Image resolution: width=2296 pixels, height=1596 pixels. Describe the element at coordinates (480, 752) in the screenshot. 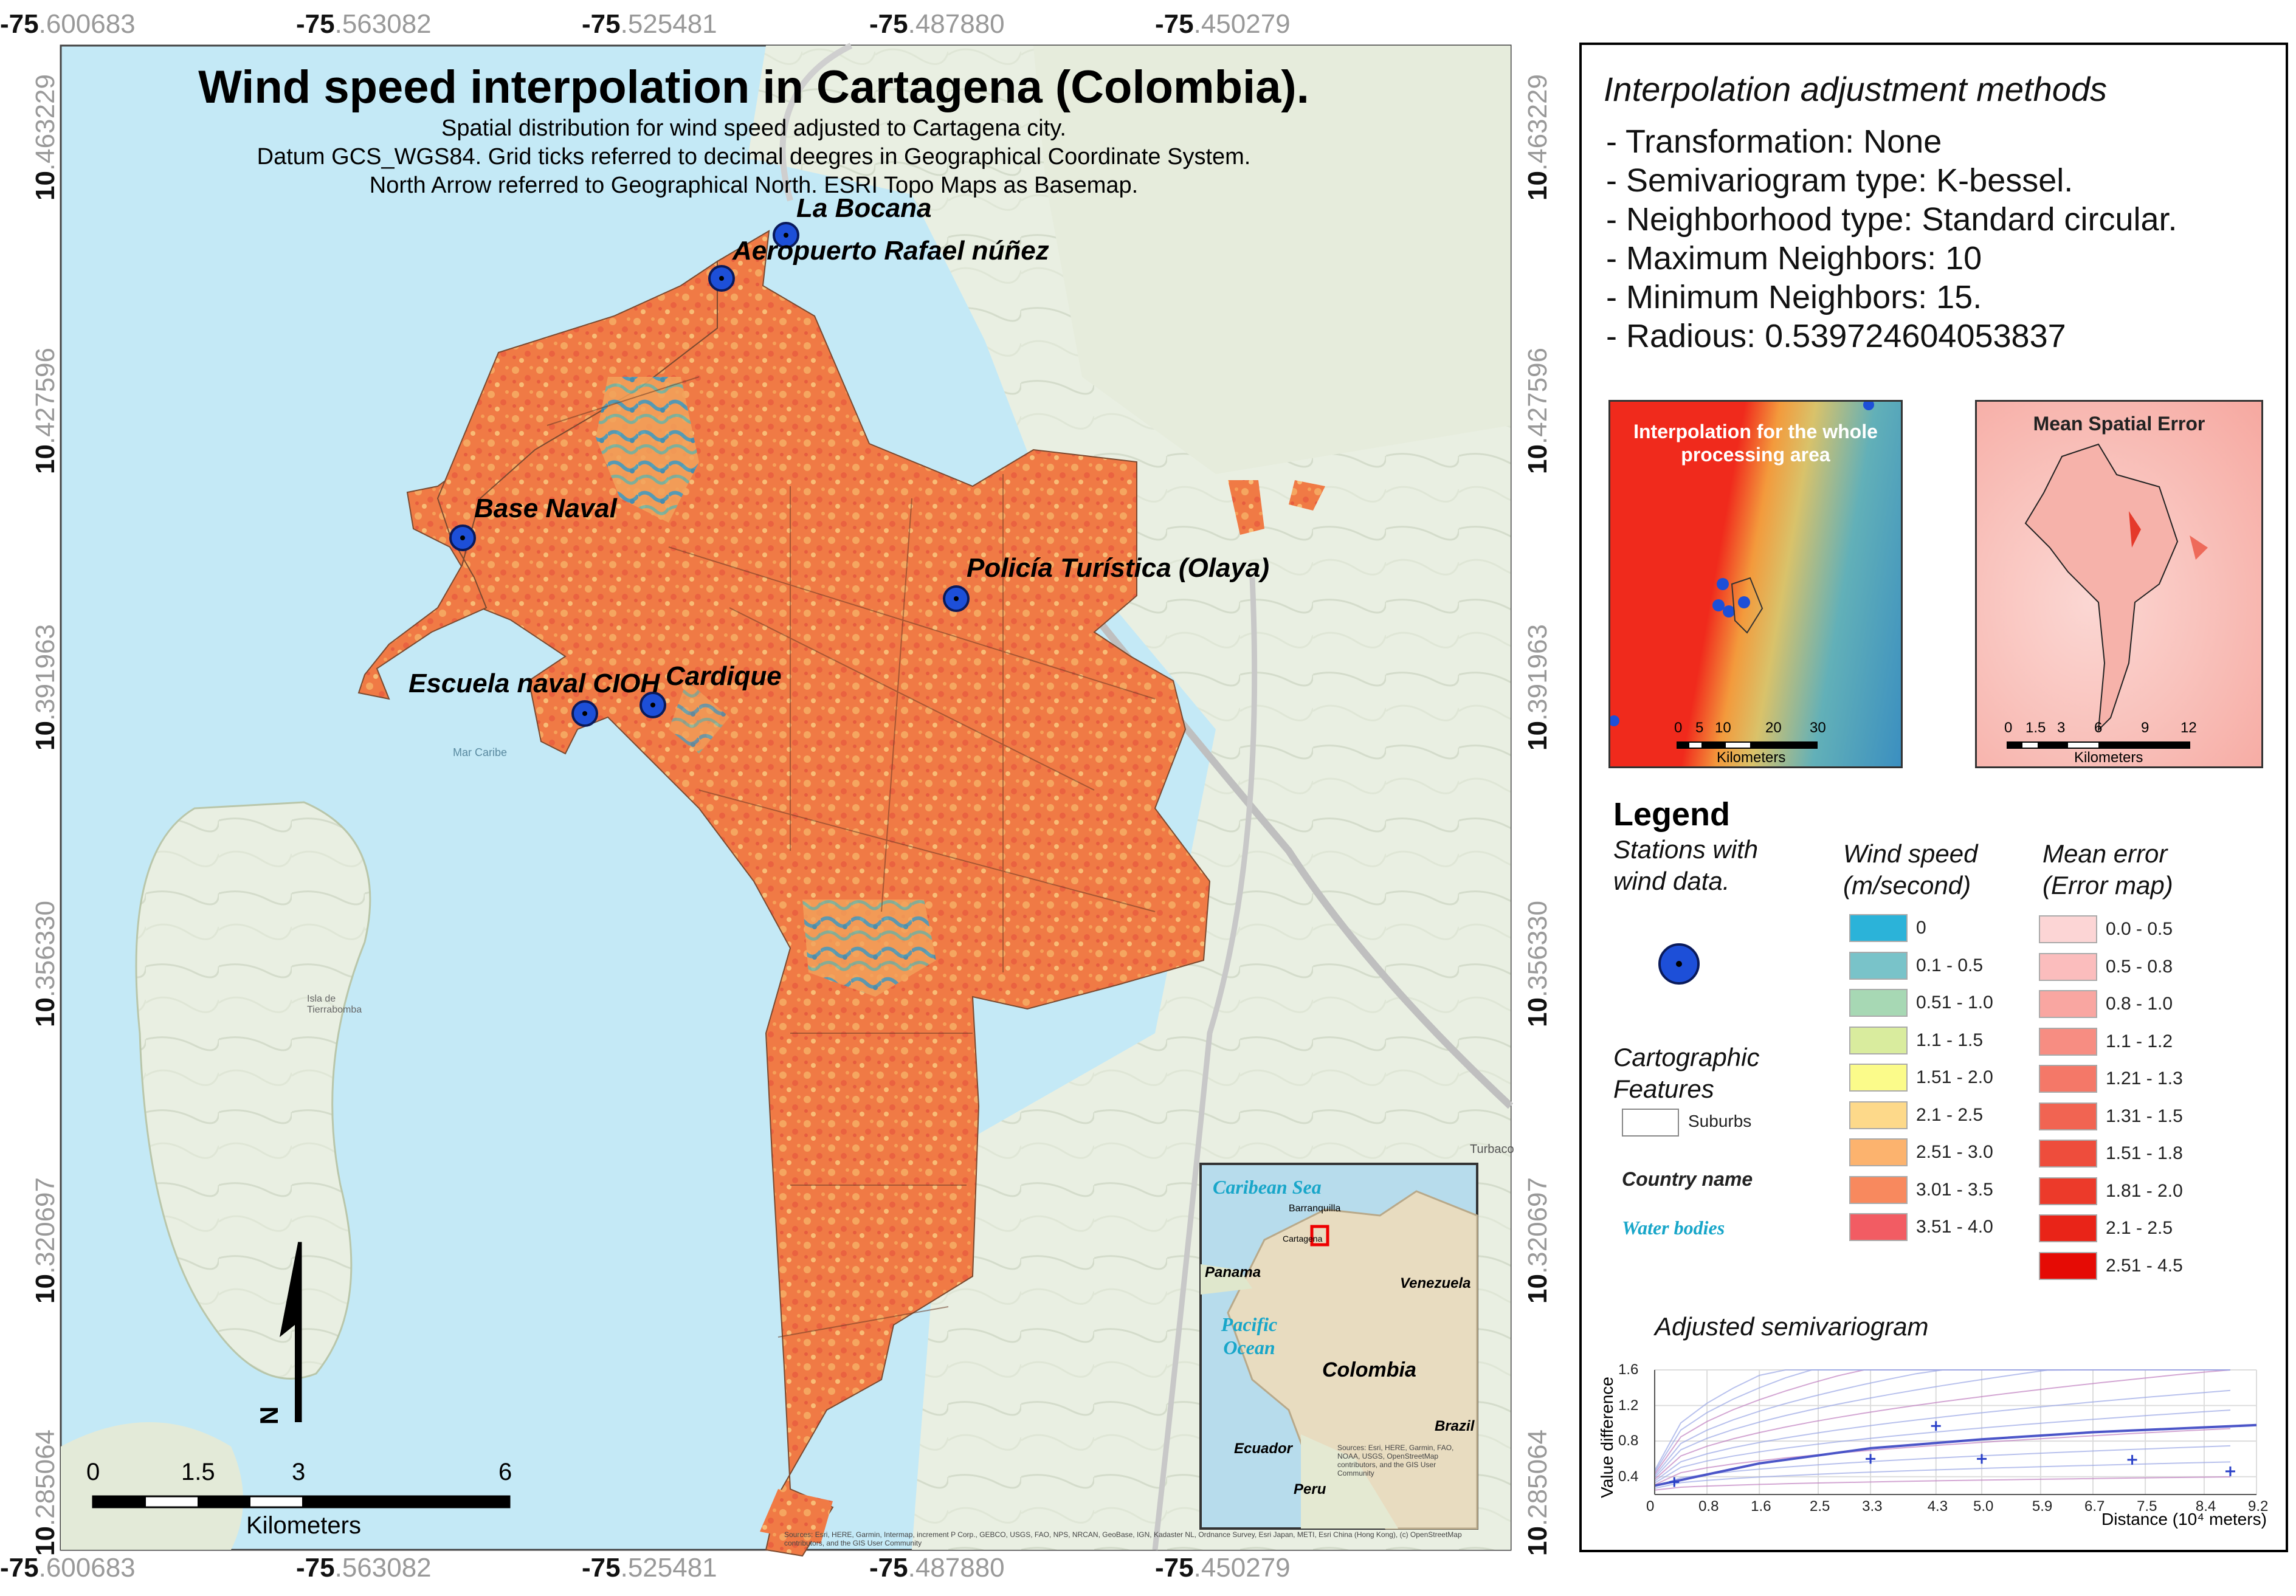

I see `basemap-label-sea: Mar Caribe` at that location.